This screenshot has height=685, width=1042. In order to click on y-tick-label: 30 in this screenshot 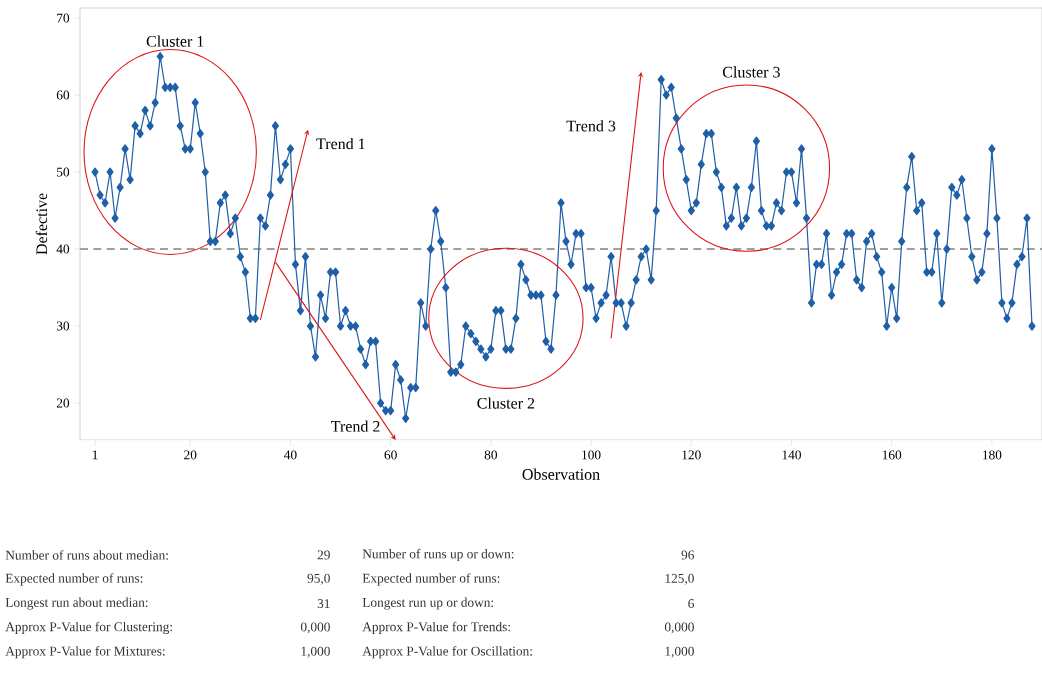, I will do `click(63, 326)`.